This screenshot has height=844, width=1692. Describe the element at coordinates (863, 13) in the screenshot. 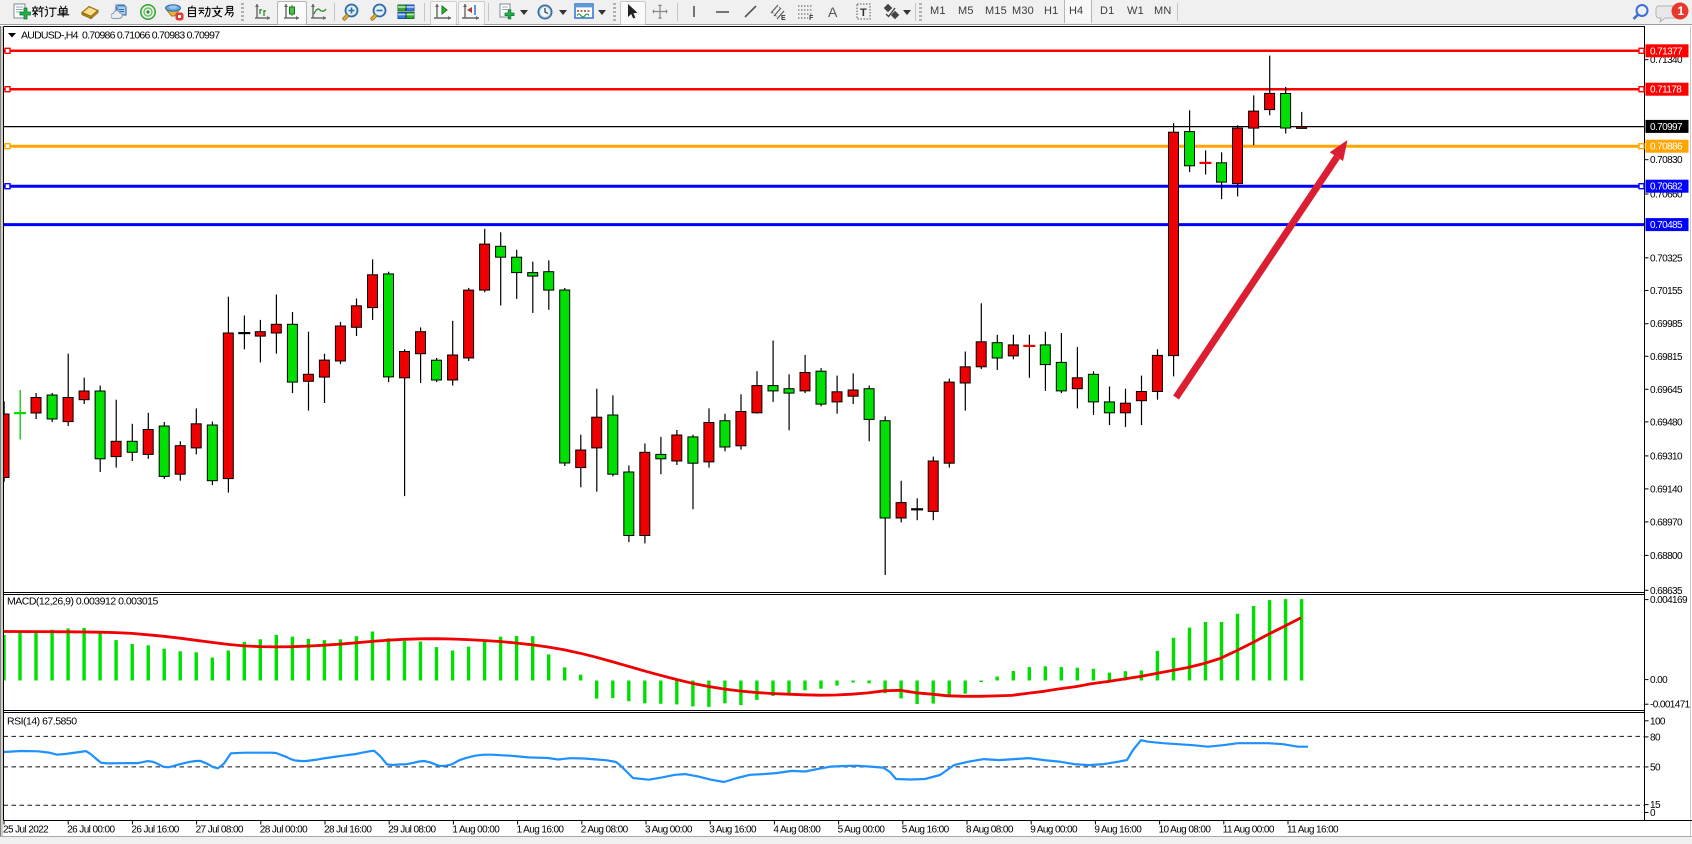

I see `svg-text: T` at that location.